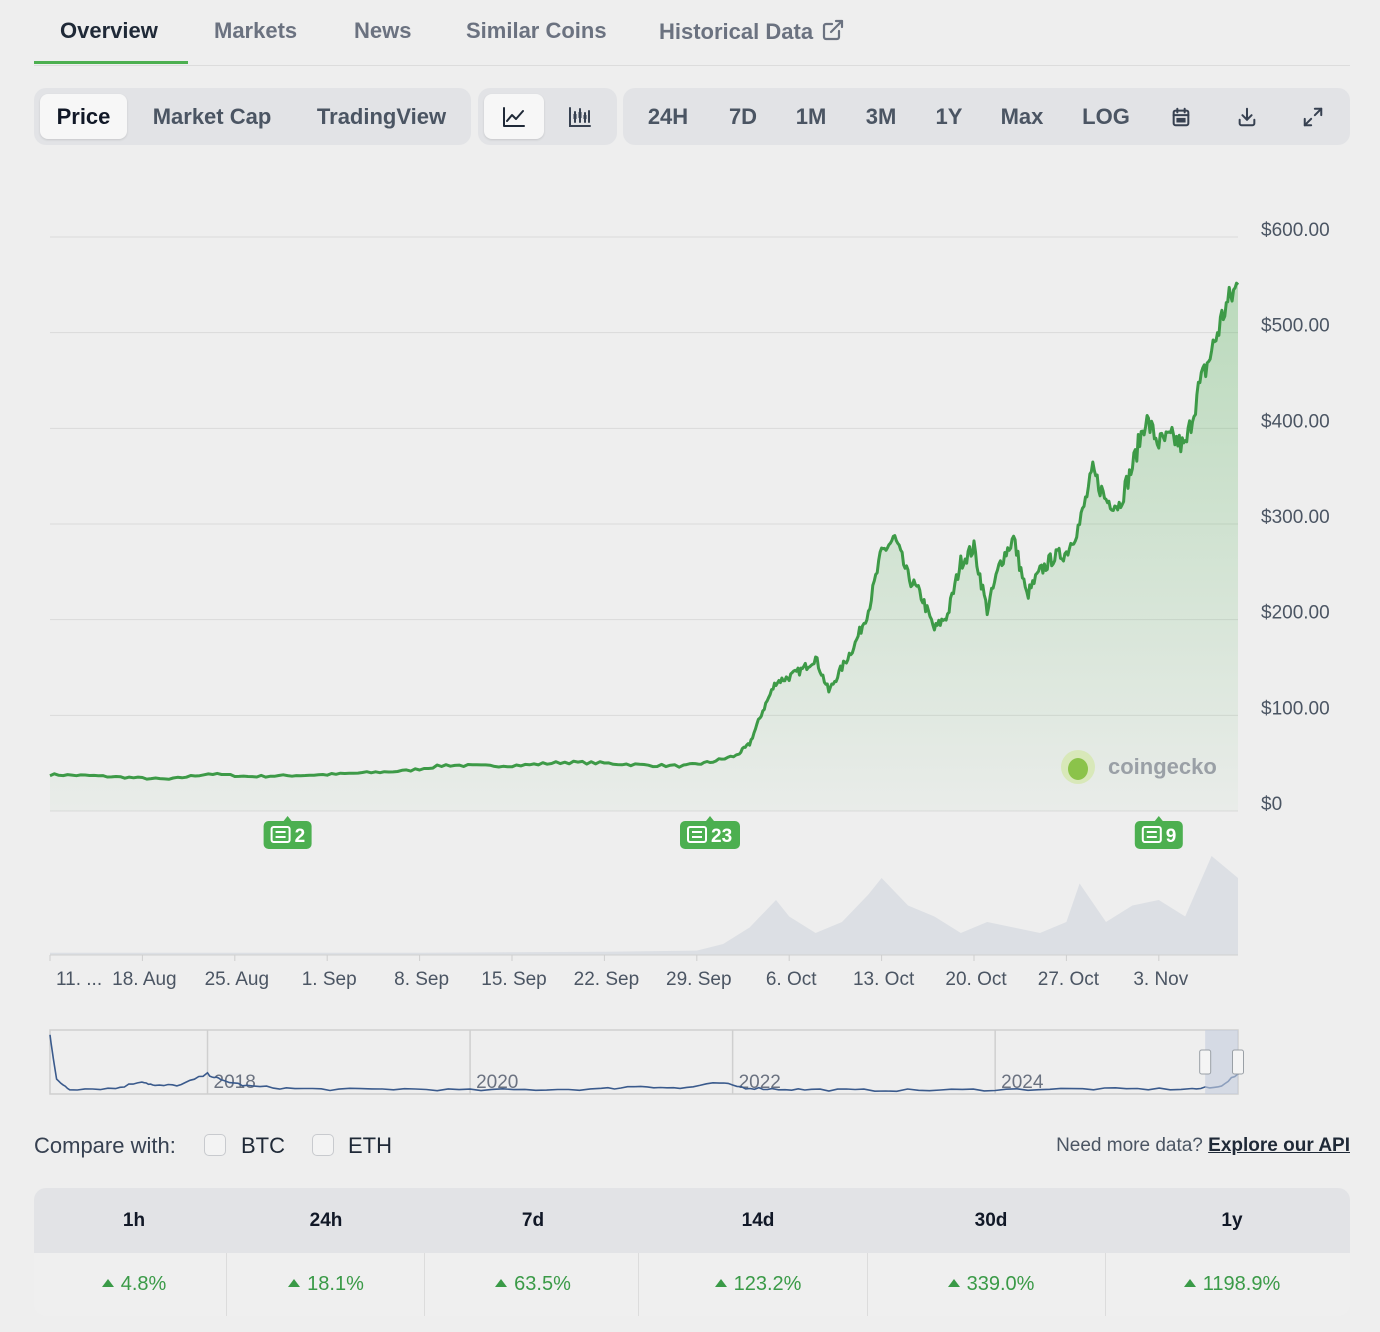  I want to click on news-marker-count: 23, so click(721, 836).